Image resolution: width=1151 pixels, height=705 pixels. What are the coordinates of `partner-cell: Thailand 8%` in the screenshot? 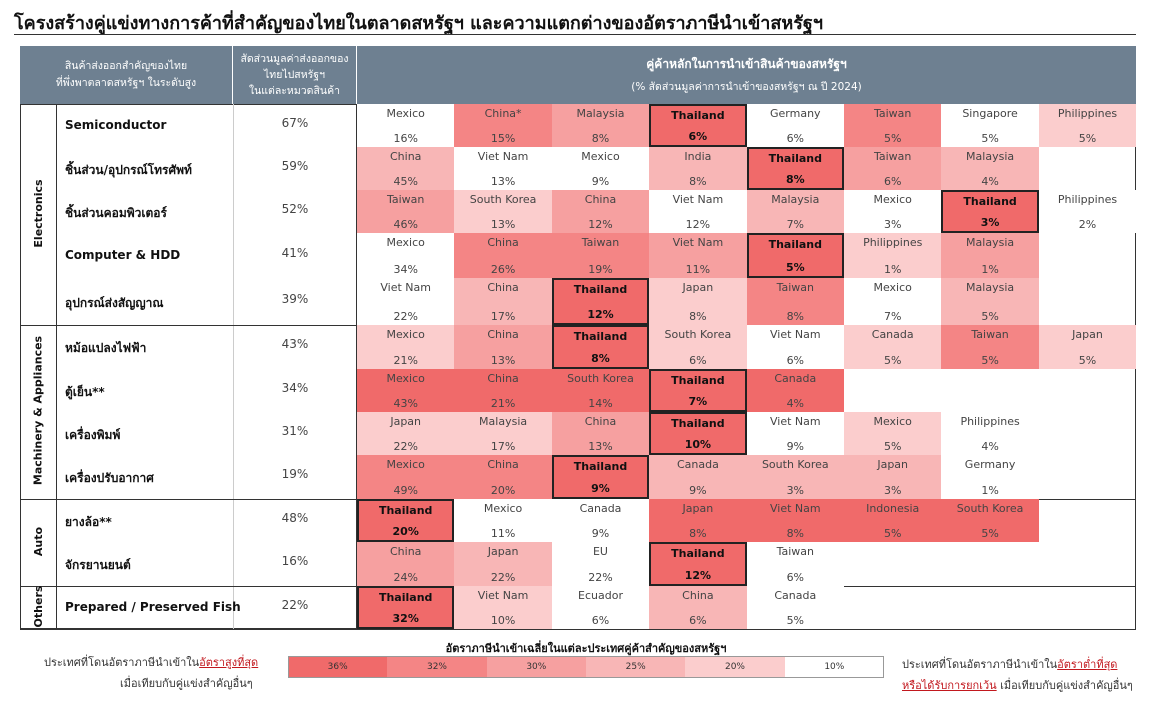 It's located at (795, 168).